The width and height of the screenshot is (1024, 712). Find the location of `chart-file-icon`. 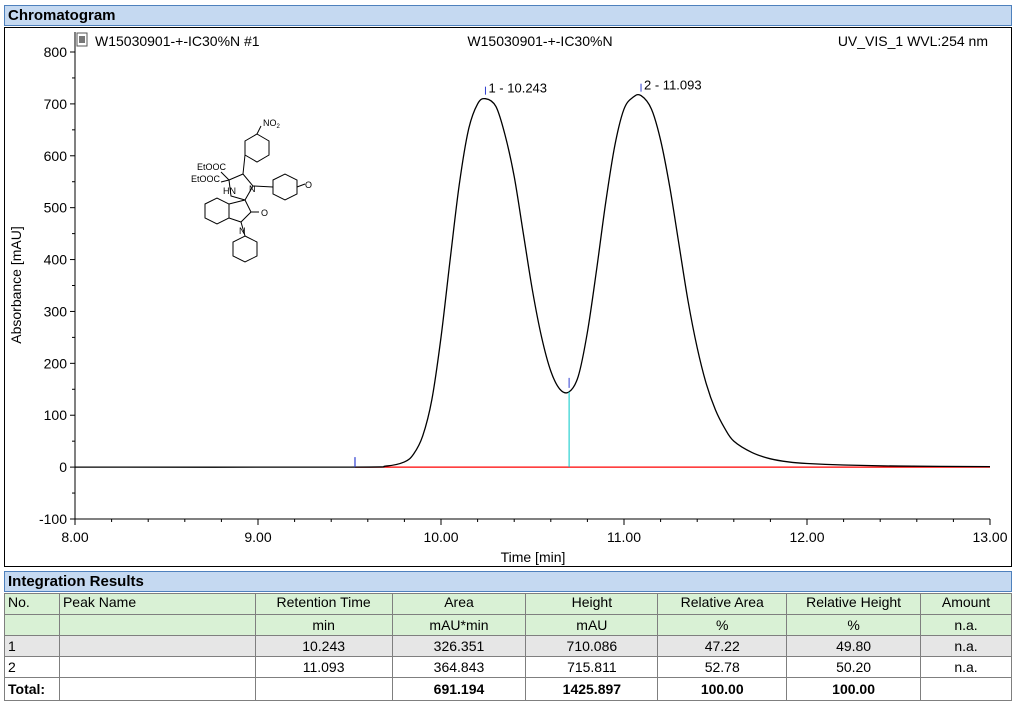

chart-file-icon is located at coordinates (82, 39).